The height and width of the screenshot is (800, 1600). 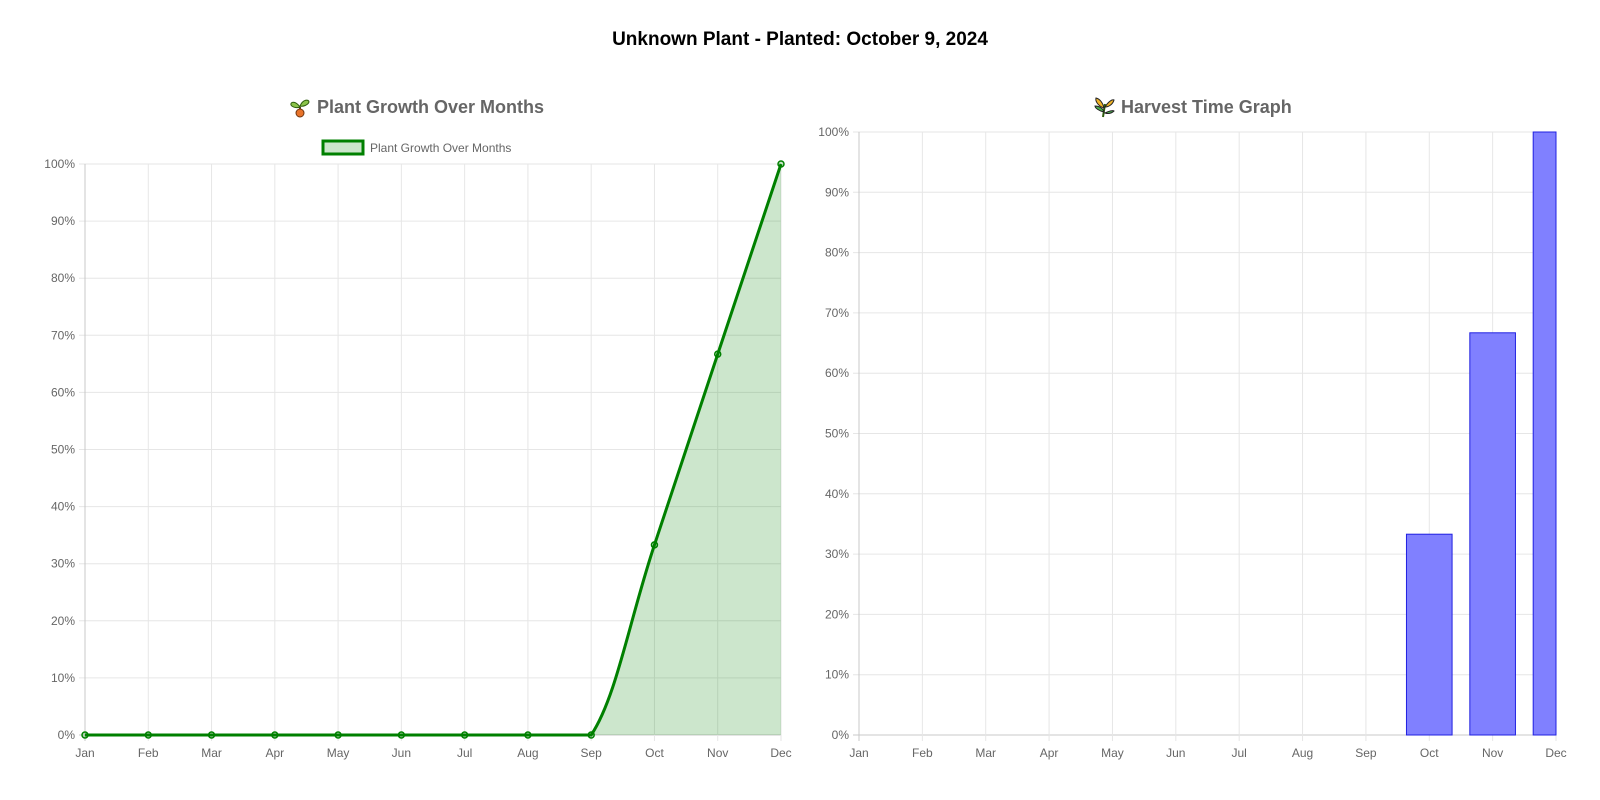 What do you see at coordinates (837, 373) in the screenshot?
I see `harvest-y-tick-label: 60%` at bounding box center [837, 373].